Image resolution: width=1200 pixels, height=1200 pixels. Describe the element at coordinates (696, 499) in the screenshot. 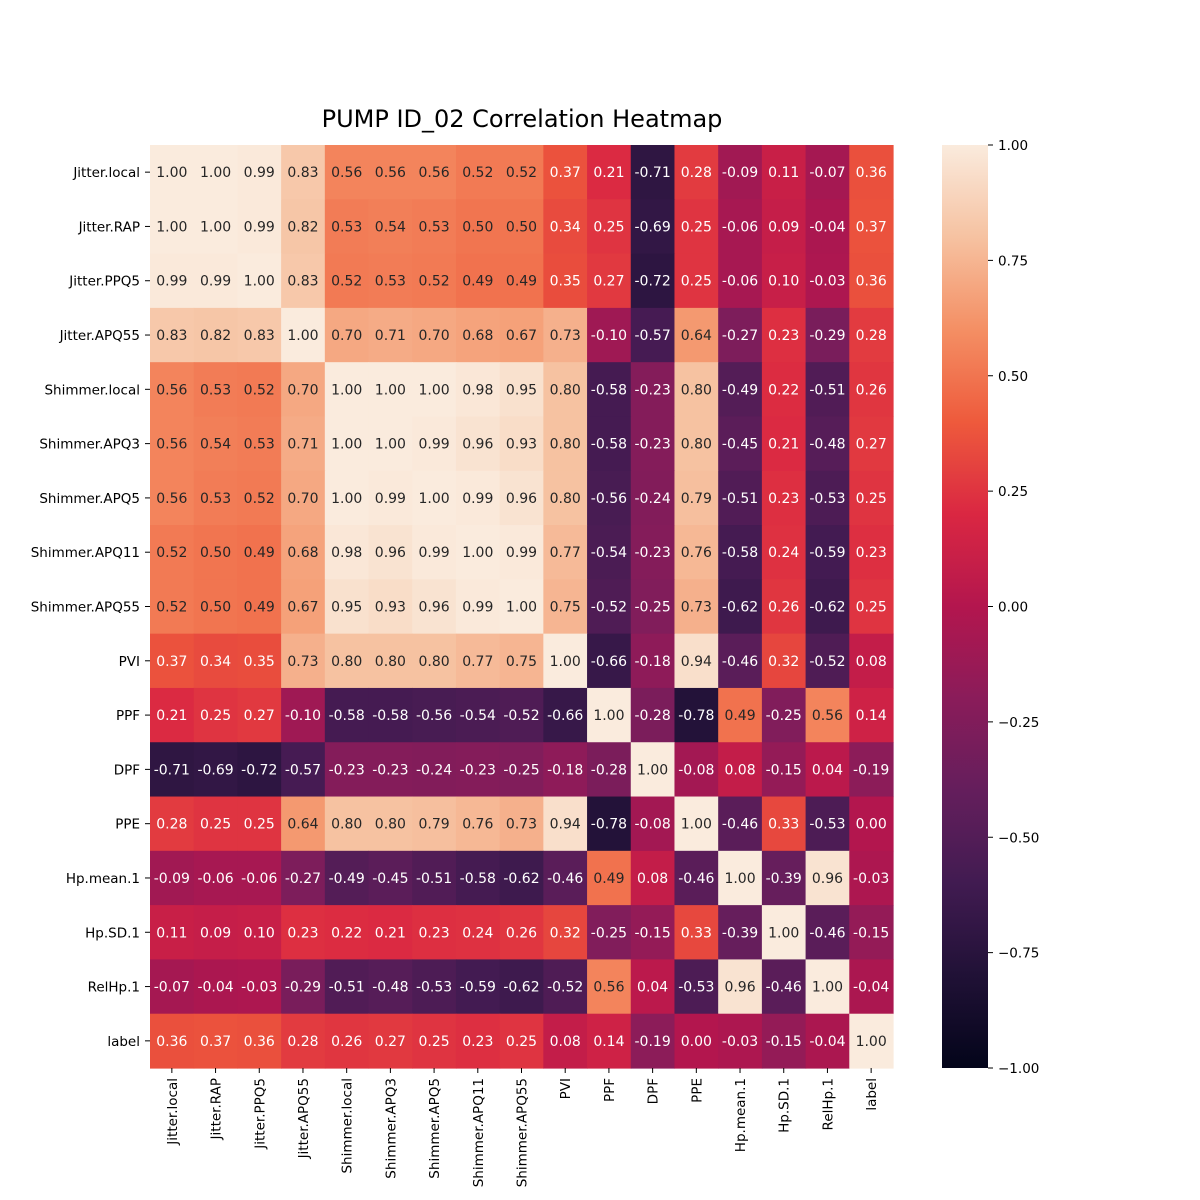

I see `cell-value-label: 0.79` at that location.